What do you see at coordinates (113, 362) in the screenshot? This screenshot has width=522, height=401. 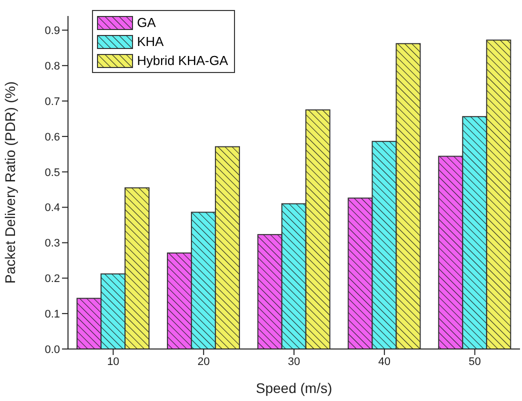 I see `x-tick-label: 10` at bounding box center [113, 362].